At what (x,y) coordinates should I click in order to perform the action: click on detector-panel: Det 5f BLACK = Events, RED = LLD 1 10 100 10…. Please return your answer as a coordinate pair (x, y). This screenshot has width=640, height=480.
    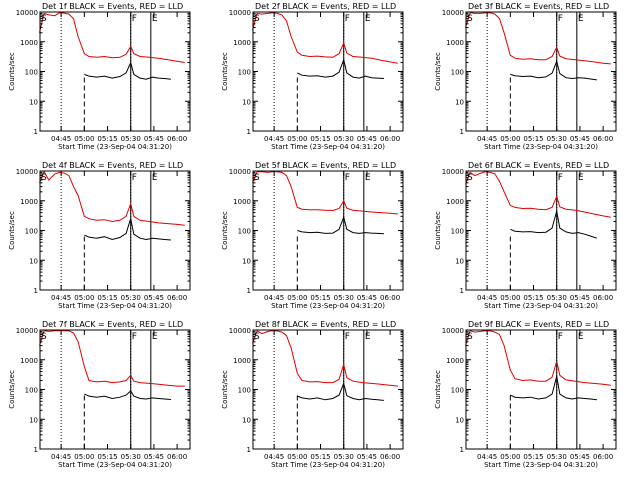
    Looking at the image, I should click on (312, 235).